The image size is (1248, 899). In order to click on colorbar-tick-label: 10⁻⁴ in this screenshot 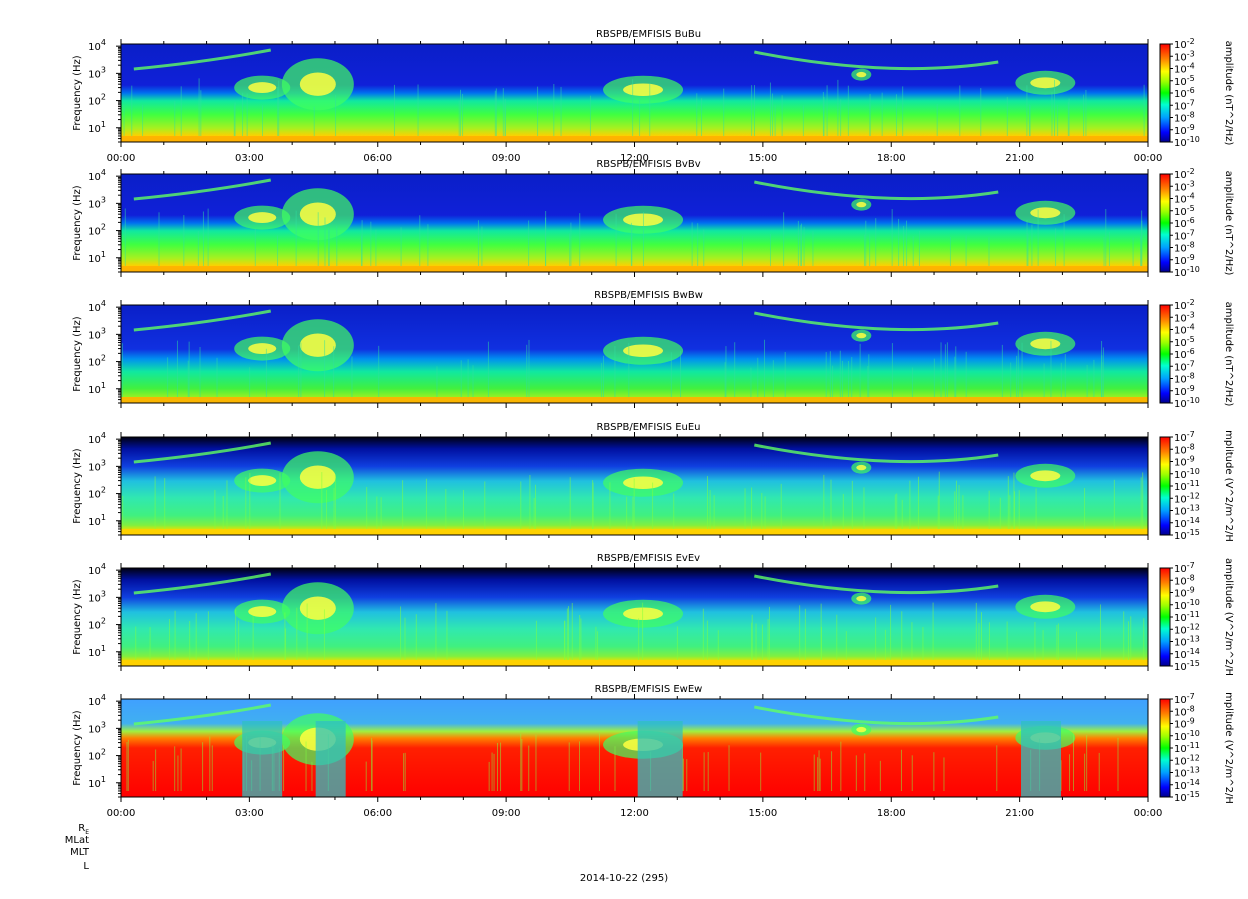, I will do `click(1184, 69)`.